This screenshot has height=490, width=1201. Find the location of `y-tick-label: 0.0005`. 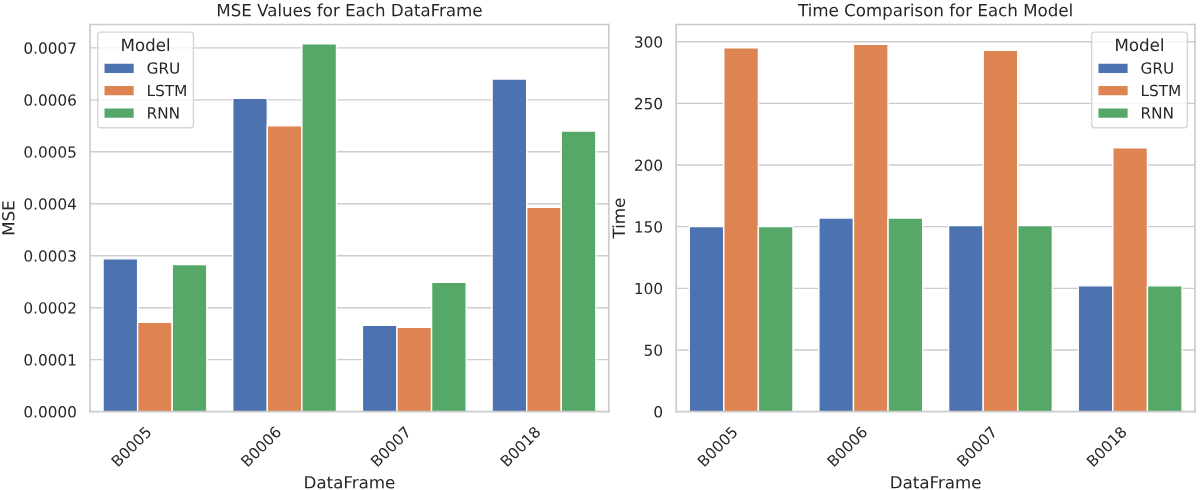

y-tick-label: 0.0005 is located at coordinates (50, 152).